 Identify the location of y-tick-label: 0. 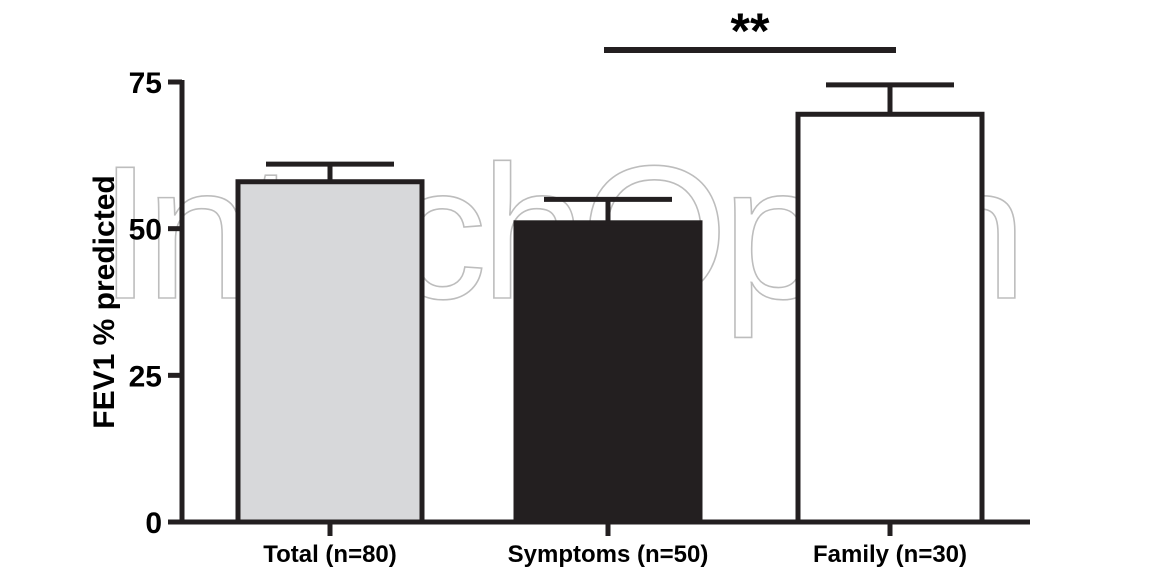
(153, 523).